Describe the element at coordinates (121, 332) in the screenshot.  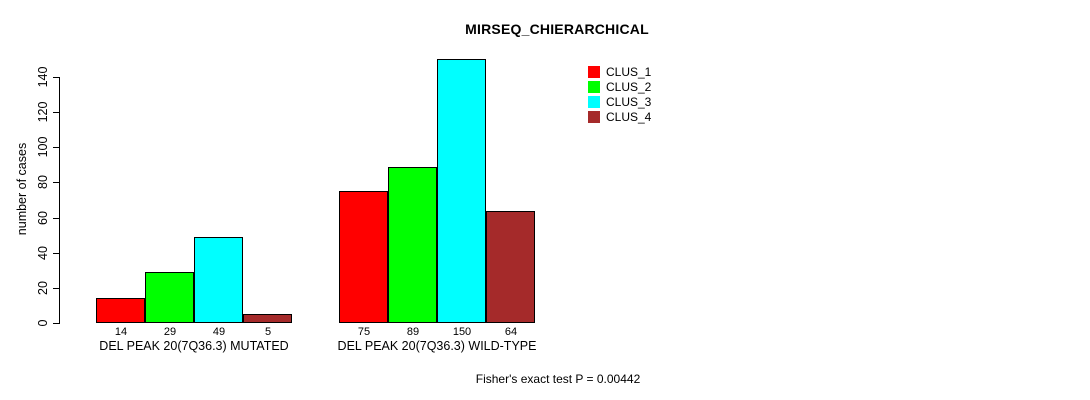
I see `bar-value-label: 14` at that location.